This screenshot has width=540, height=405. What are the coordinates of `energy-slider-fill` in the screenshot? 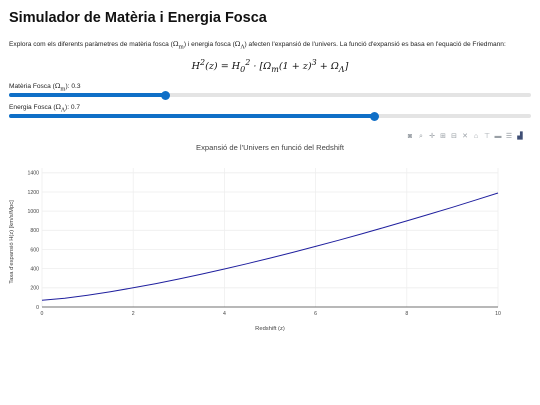 It's located at (192, 116).